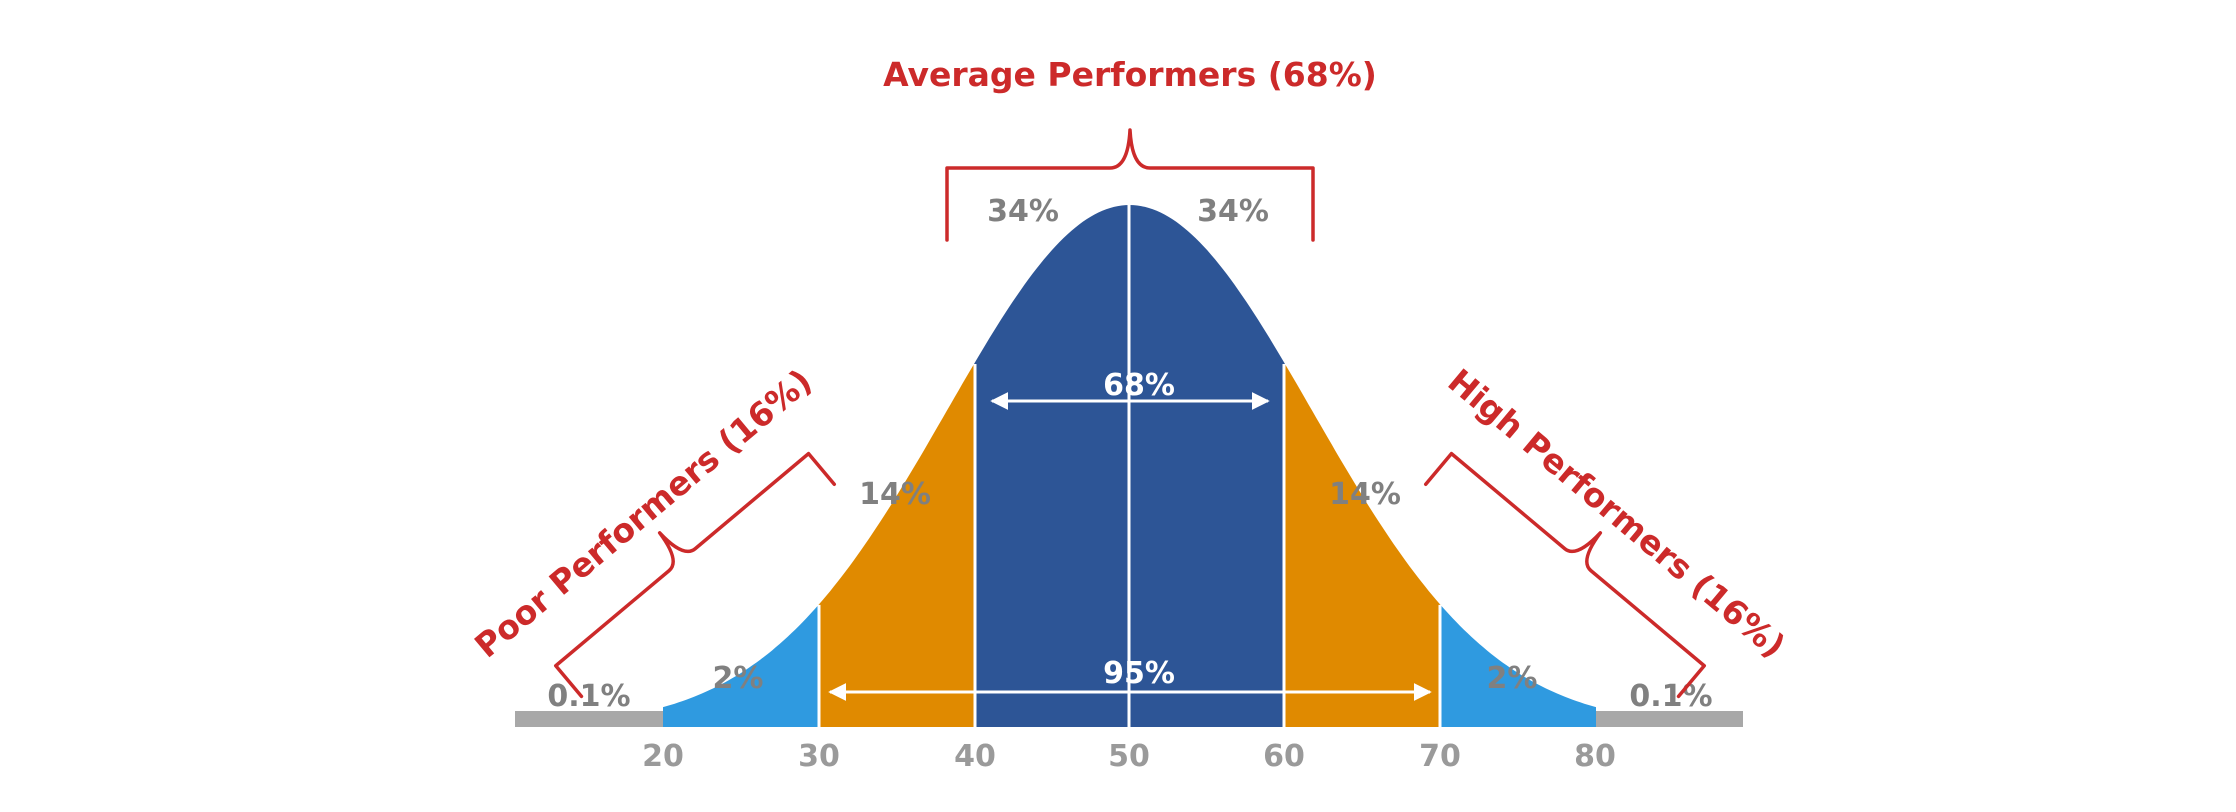 The image size is (2236, 812). I want to click on right-tail-bar, so click(1669, 719).